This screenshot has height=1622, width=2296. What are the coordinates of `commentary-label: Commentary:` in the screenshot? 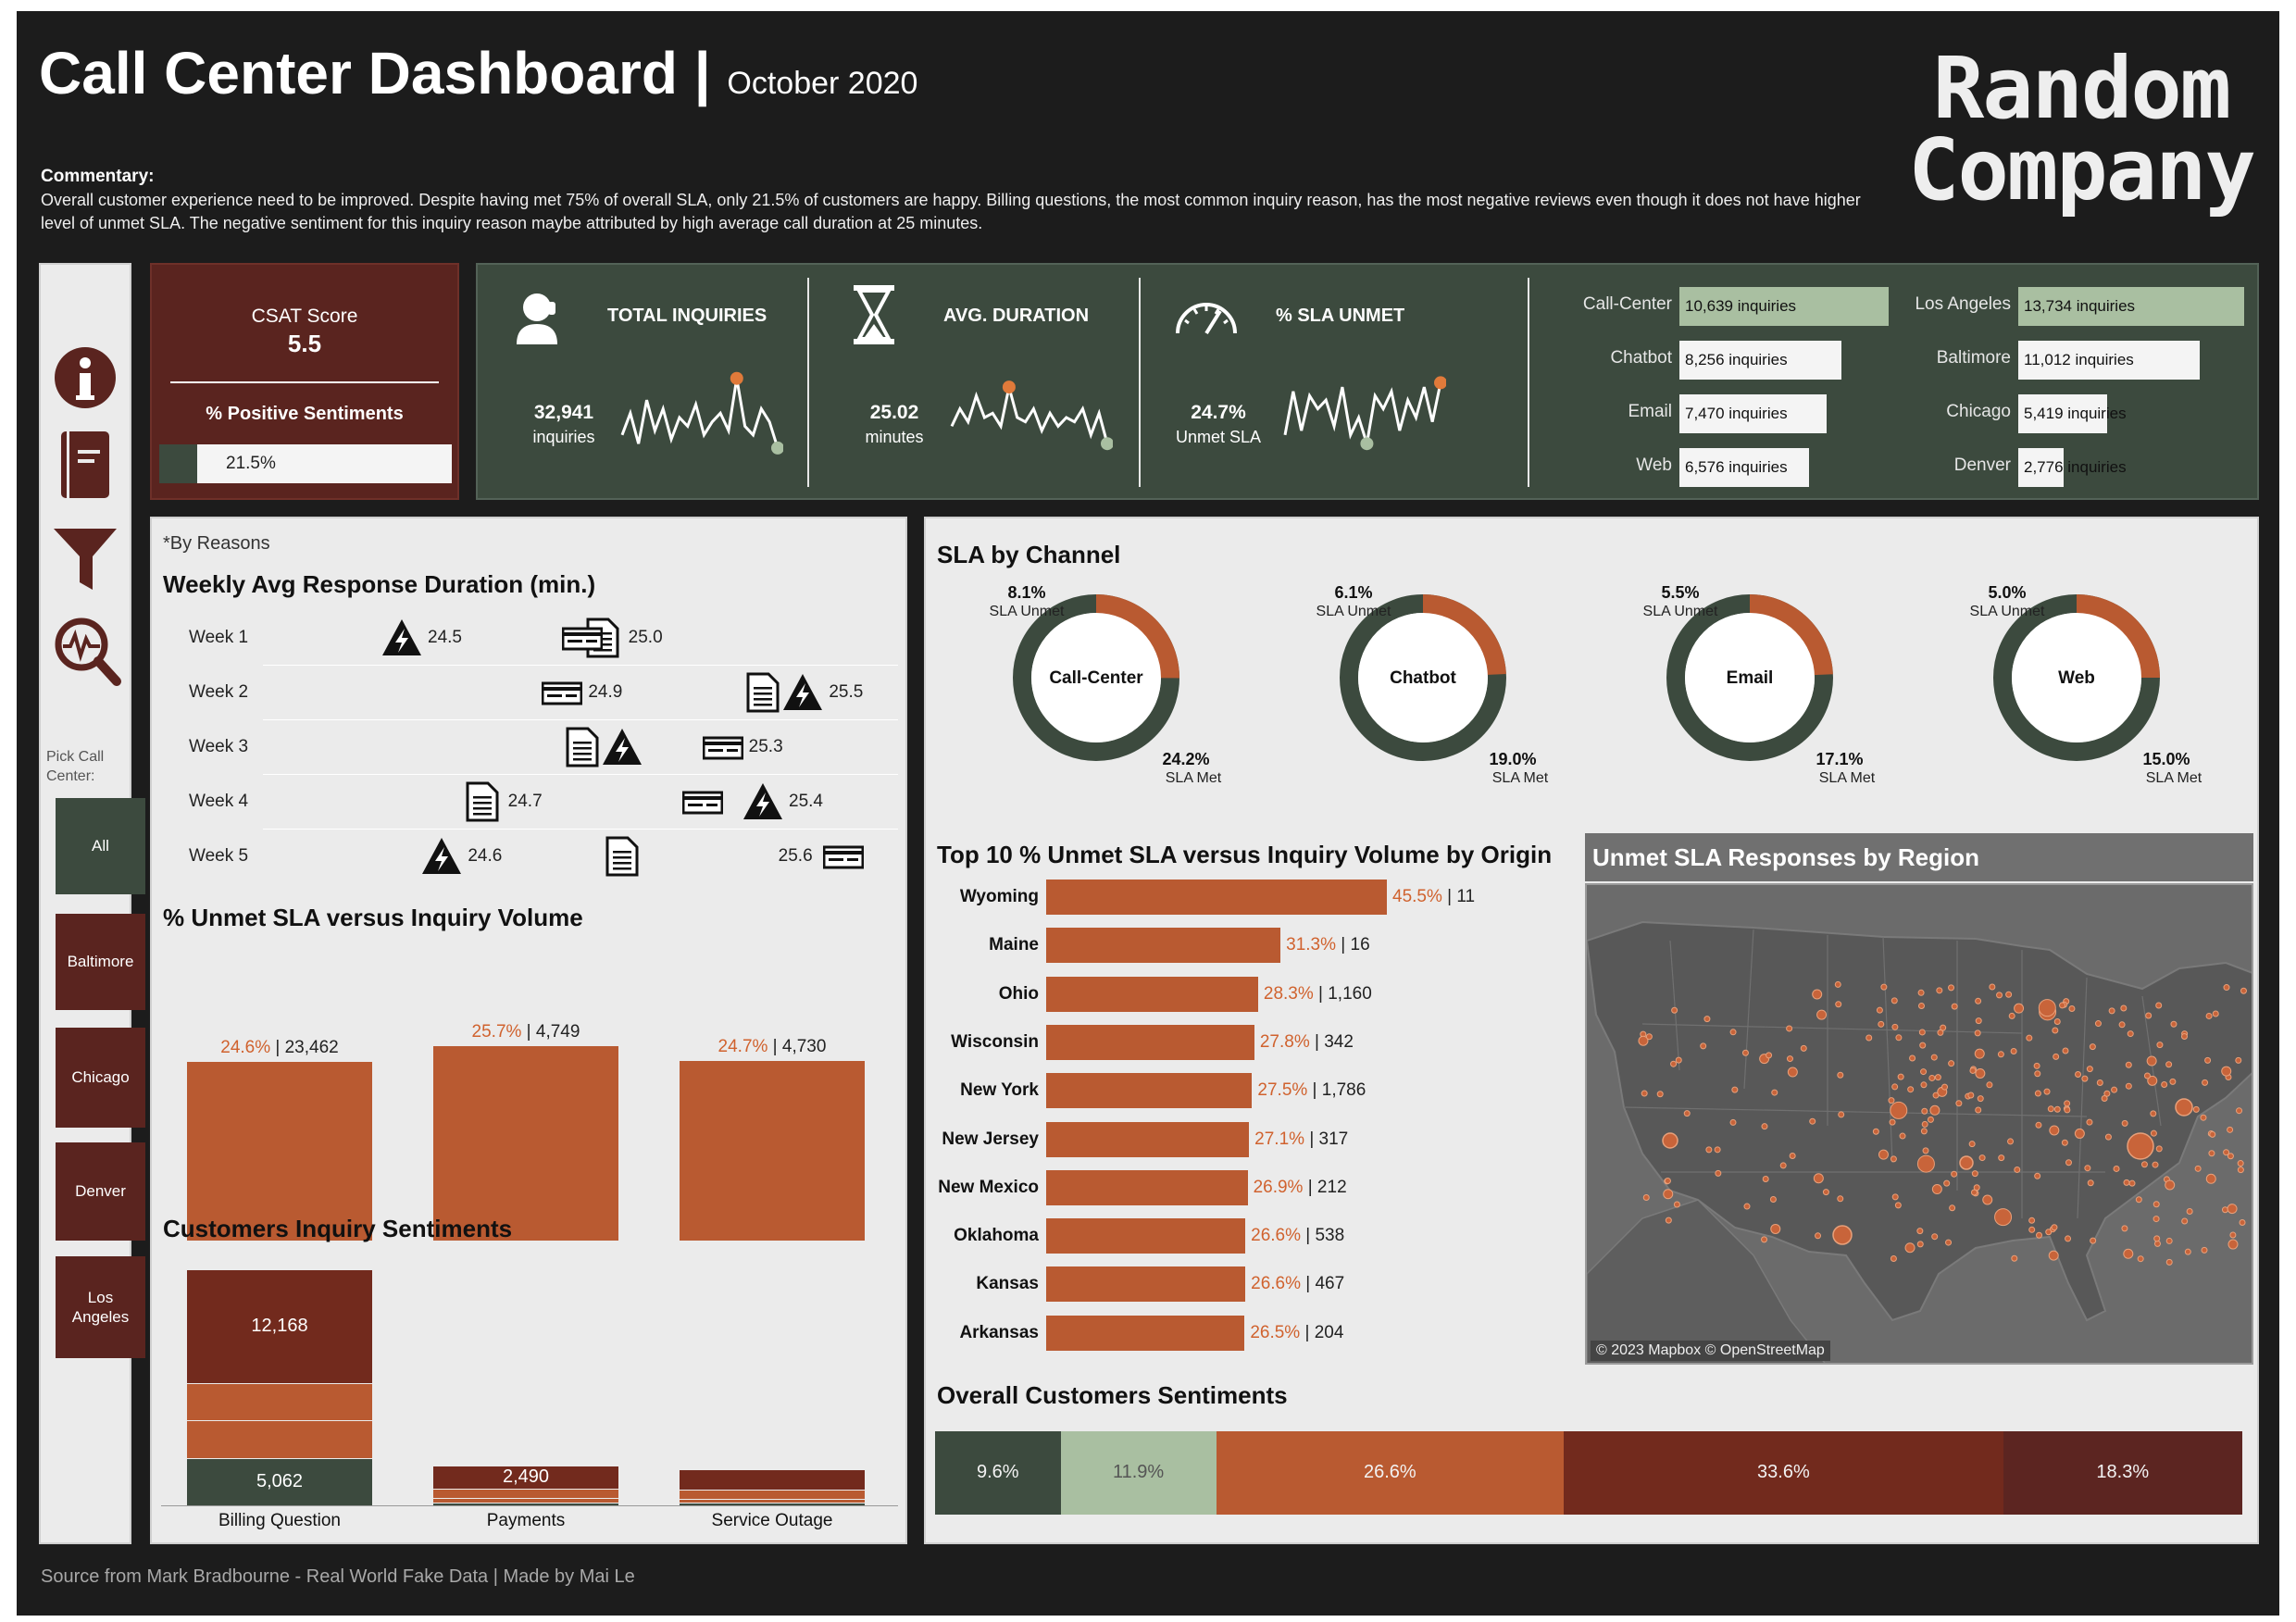 It's located at (98, 176).